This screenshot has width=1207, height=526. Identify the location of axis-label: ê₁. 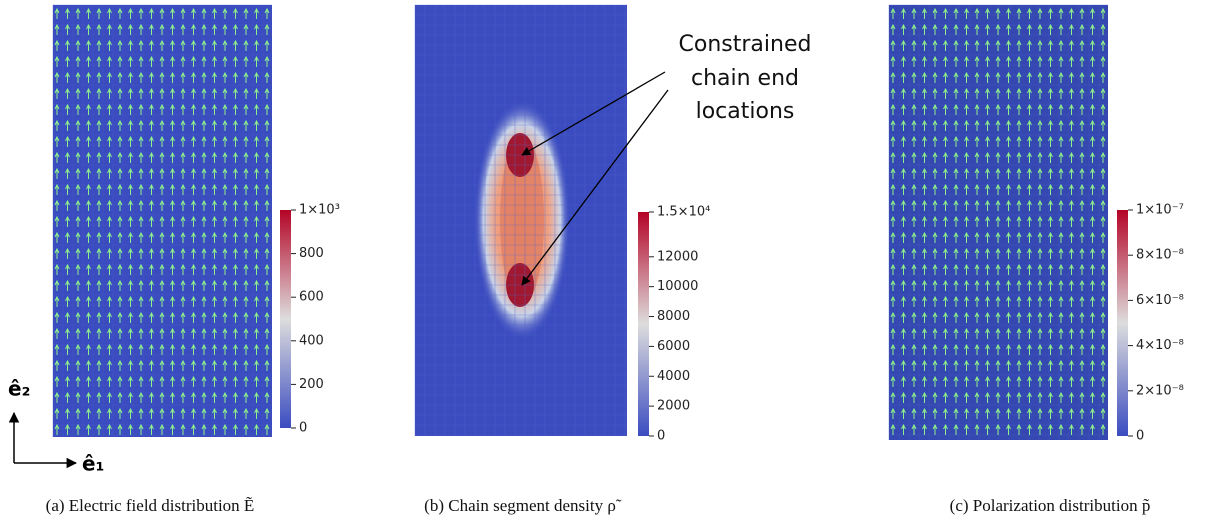
(93, 464).